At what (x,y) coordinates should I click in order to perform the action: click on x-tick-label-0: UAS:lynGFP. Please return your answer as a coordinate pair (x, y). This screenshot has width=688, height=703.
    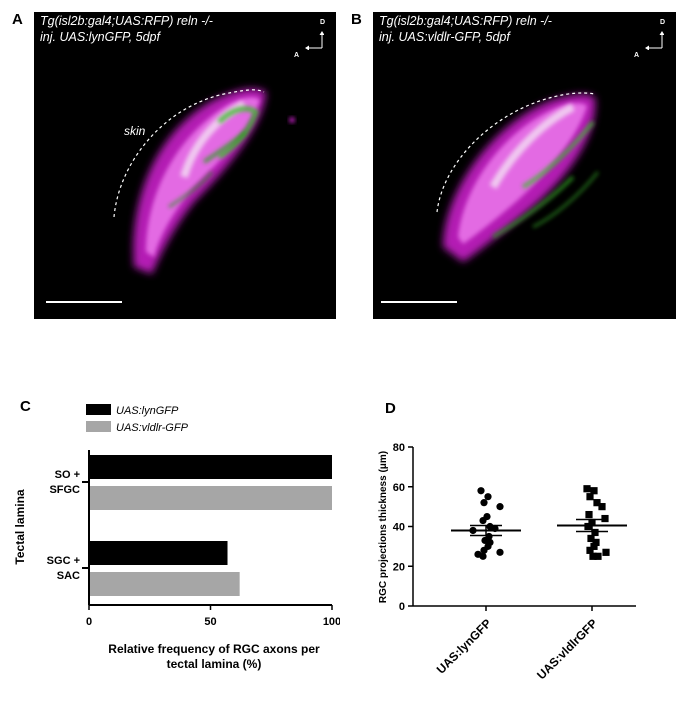
    Looking at the image, I should click on (464, 646).